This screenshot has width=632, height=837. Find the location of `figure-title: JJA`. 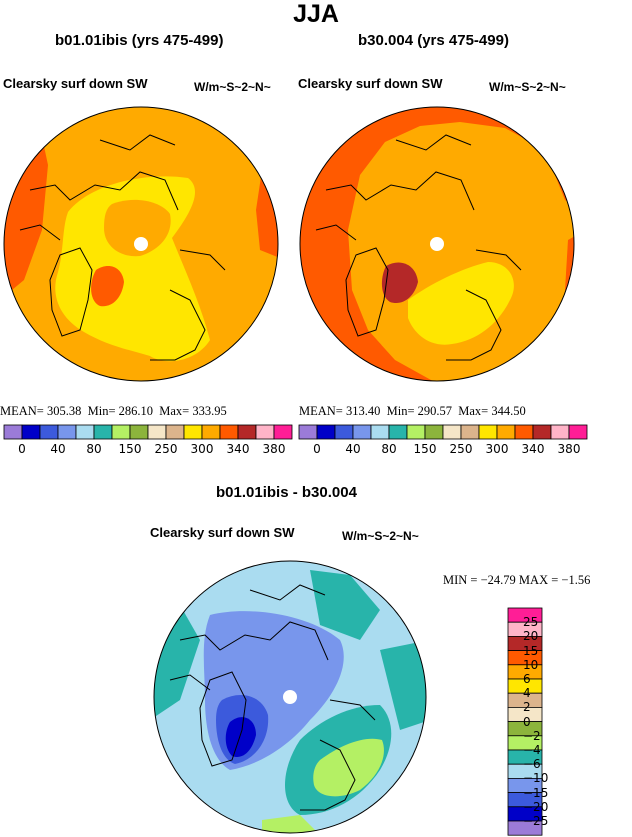

figure-title: JJA is located at coordinates (316, 14).